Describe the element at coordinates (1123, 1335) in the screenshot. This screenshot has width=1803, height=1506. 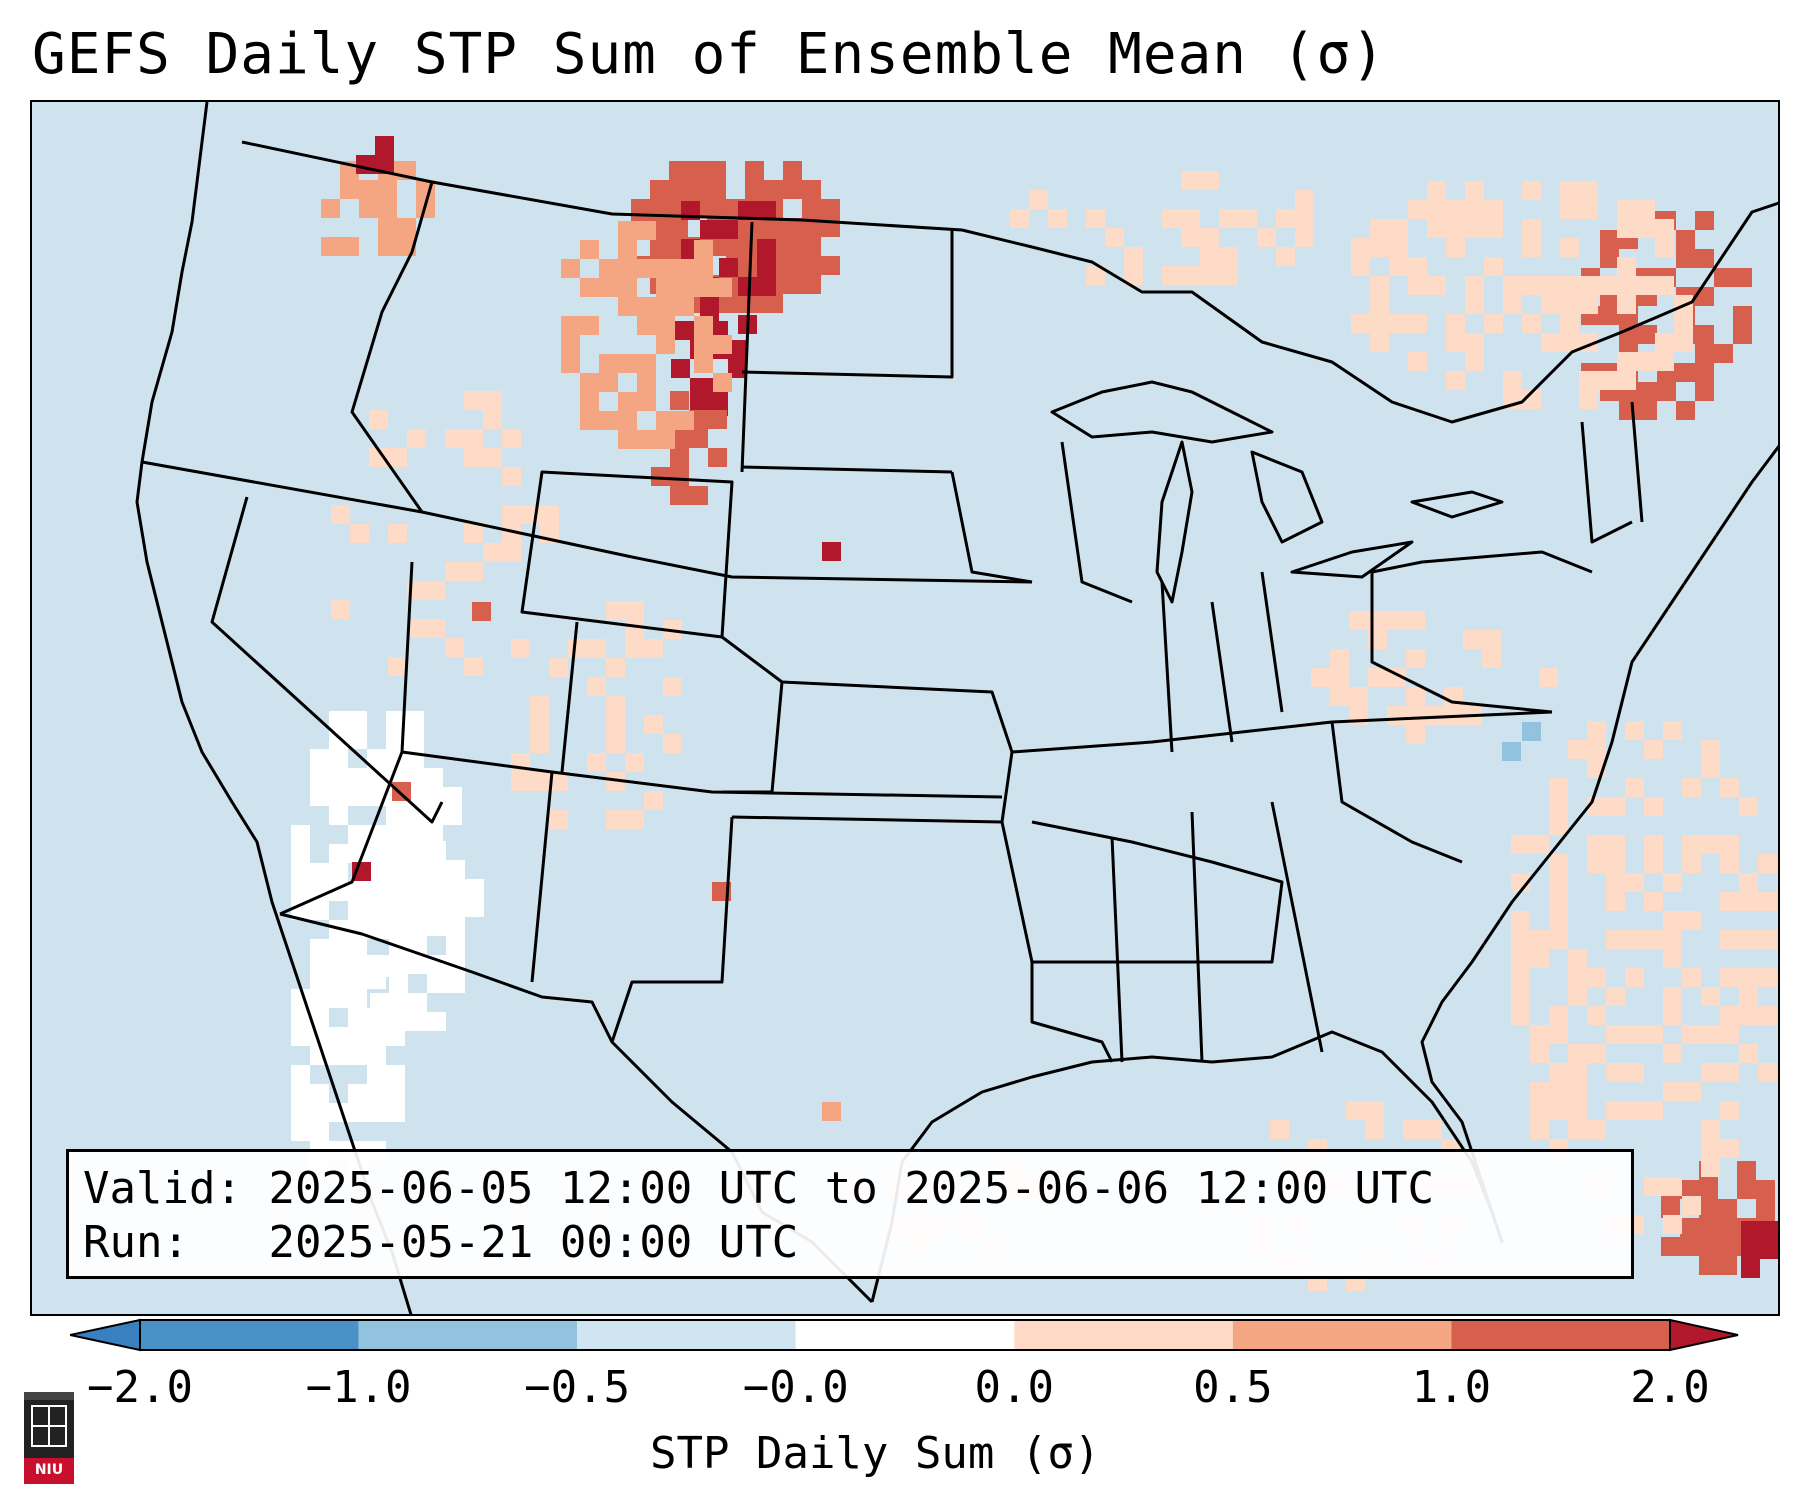
I see `colorbar-bin` at that location.